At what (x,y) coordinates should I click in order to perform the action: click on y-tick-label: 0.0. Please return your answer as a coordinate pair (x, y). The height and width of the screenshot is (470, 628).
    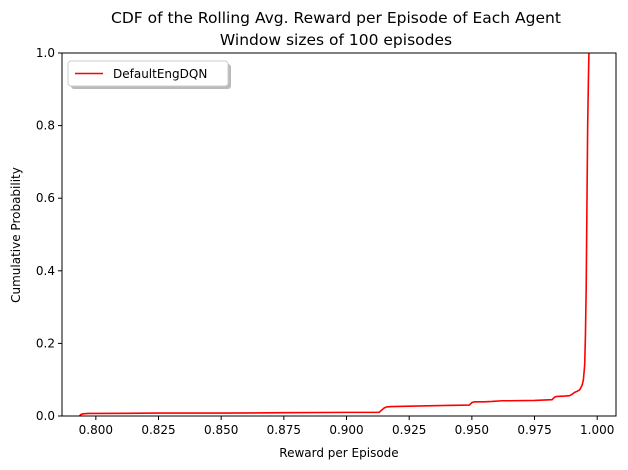
    Looking at the image, I should click on (45, 416).